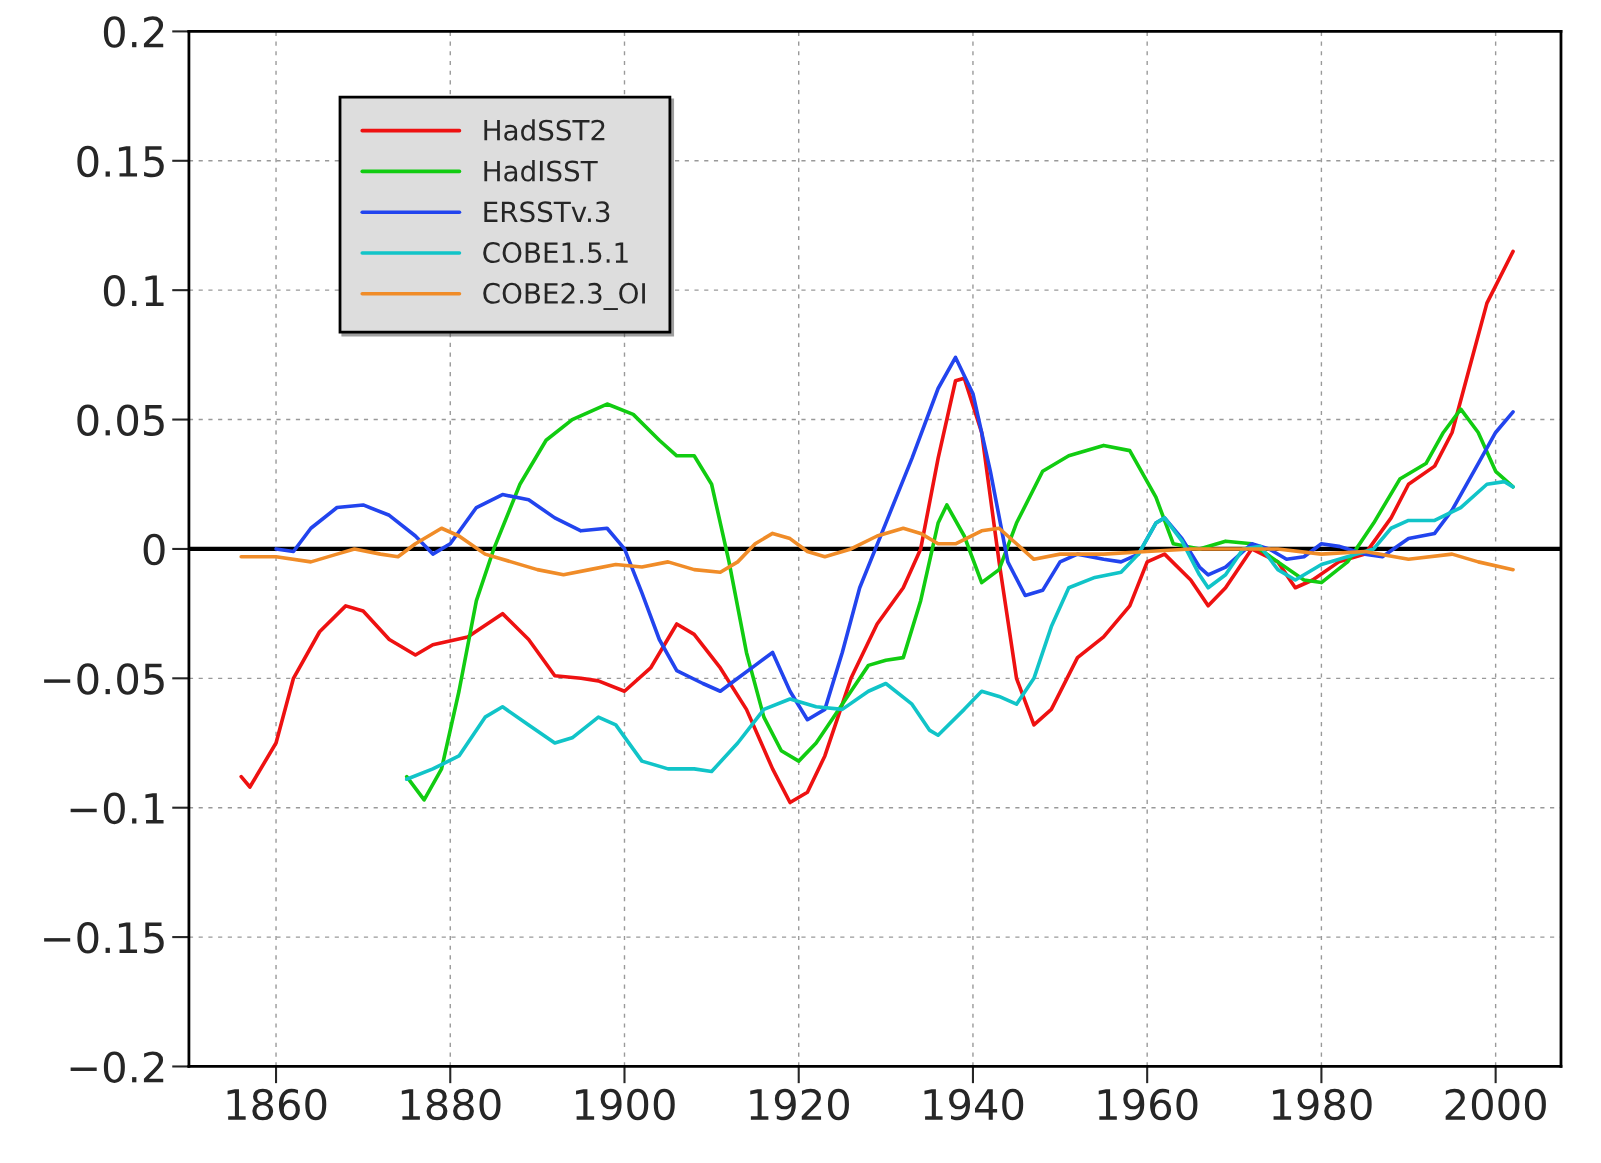 This screenshot has width=1601, height=1163. Describe the element at coordinates (154, 549) in the screenshot. I see `y-tick-label: 0` at that location.